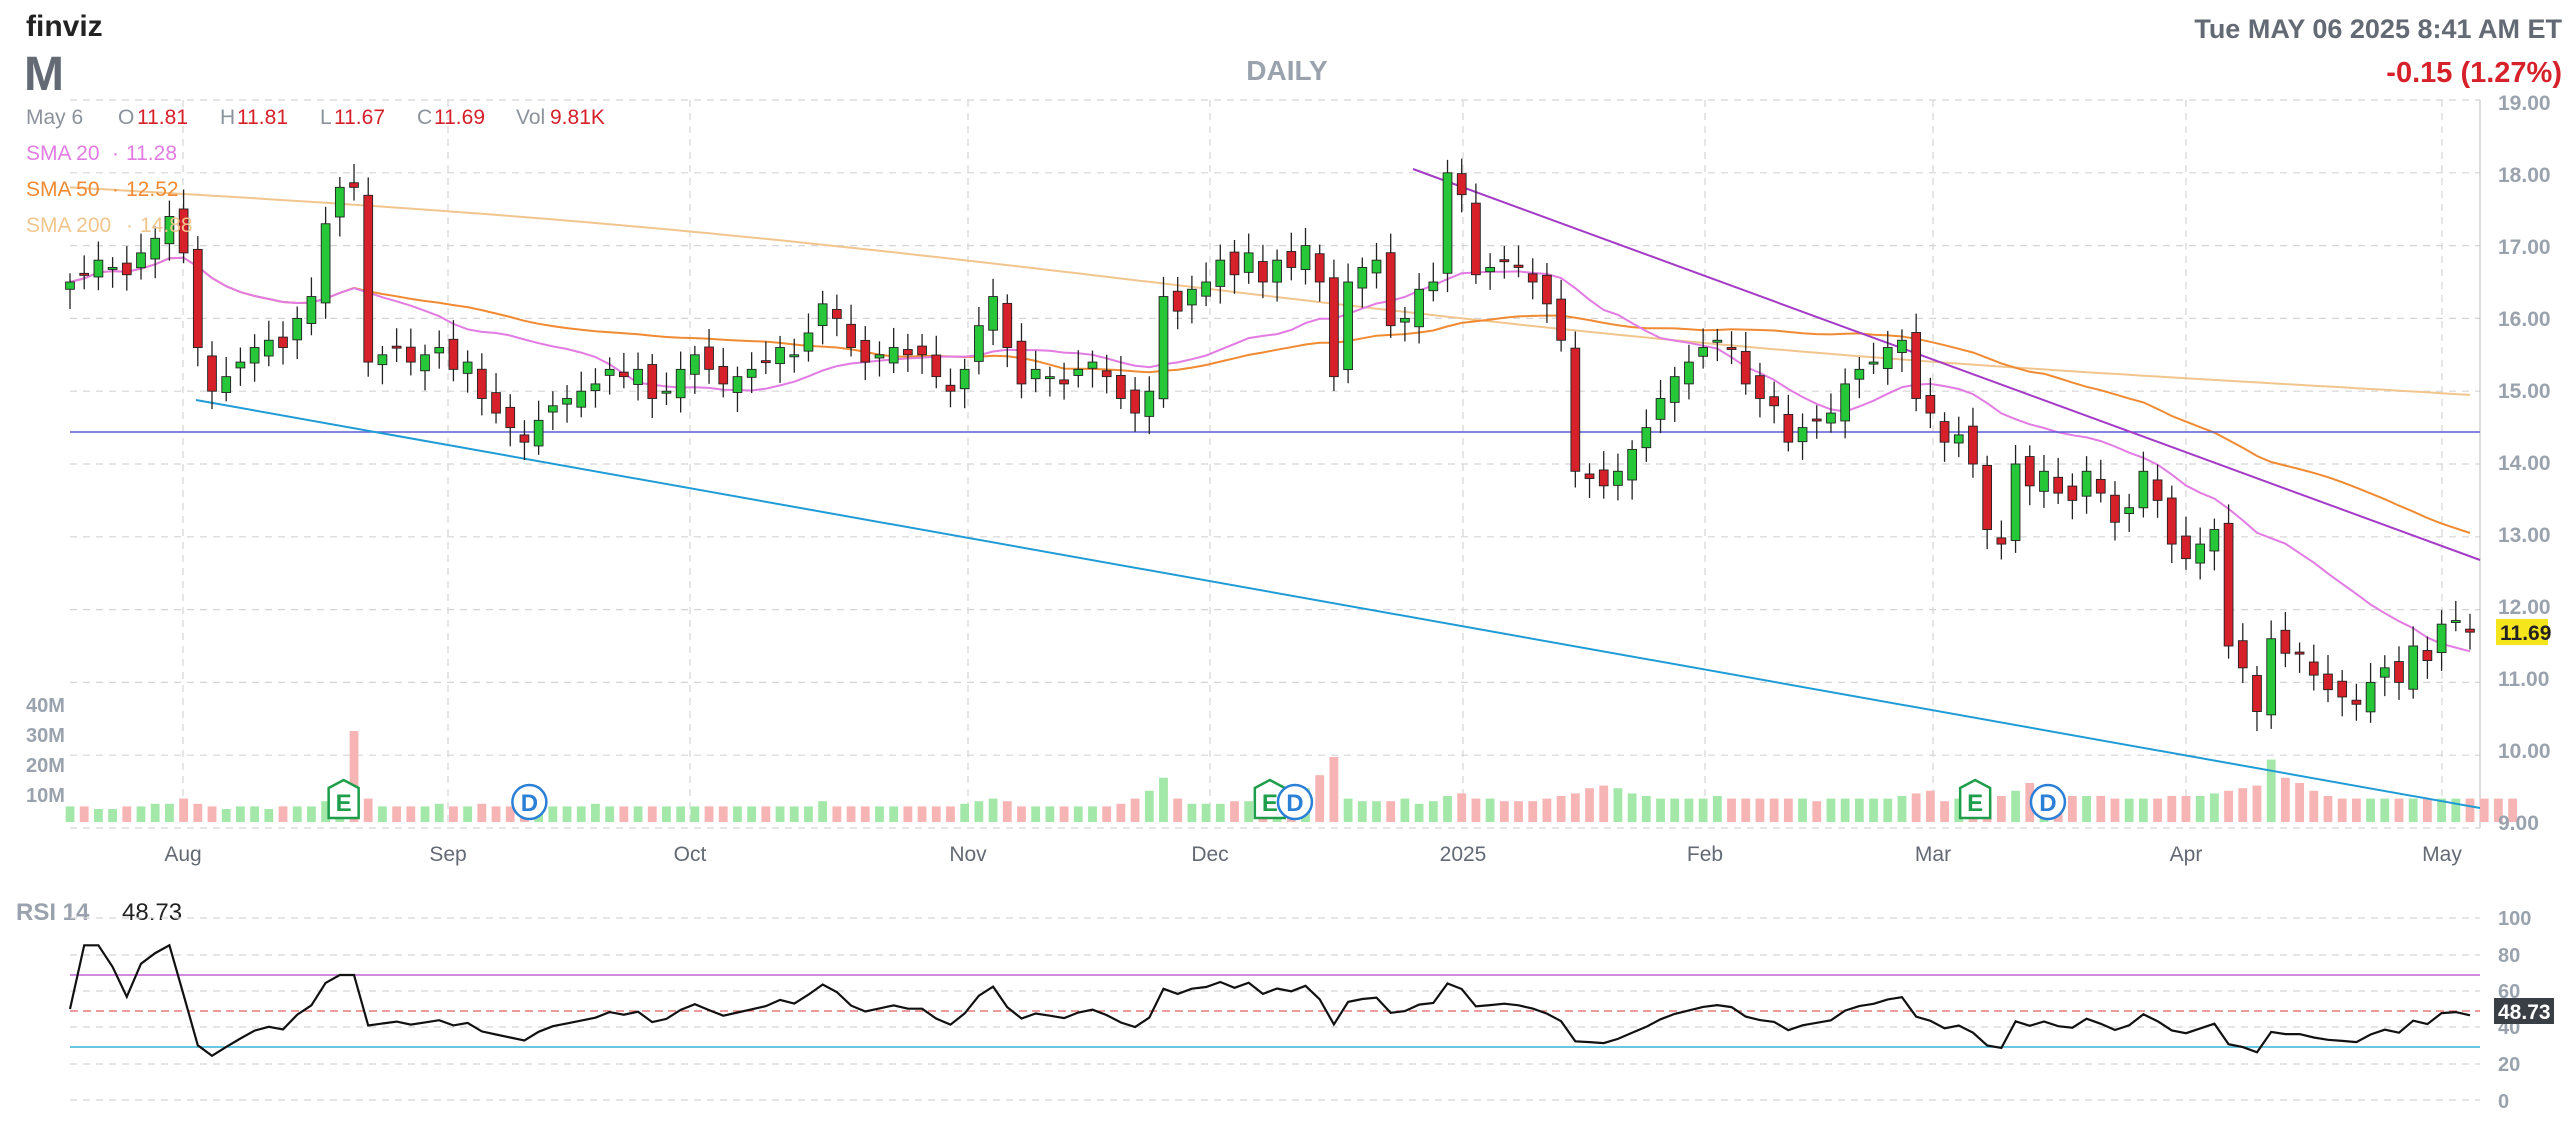 Image resolution: width=2574 pixels, height=1124 pixels. What do you see at coordinates (2524, 607) in the screenshot?
I see `price-tick: 12.00` at bounding box center [2524, 607].